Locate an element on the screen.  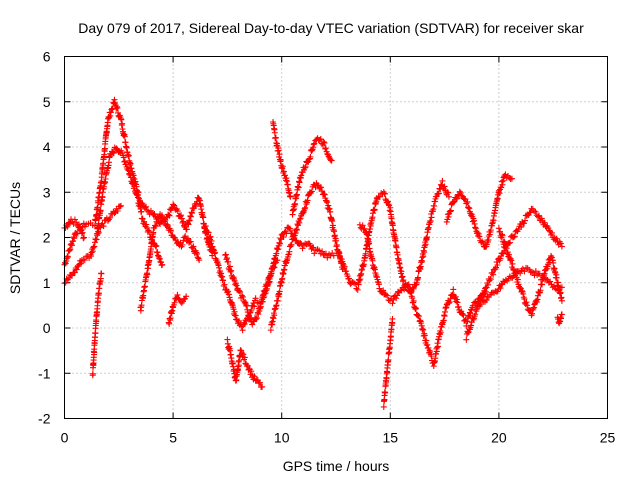
x-tick-label: 5 is located at coordinates (173, 438).